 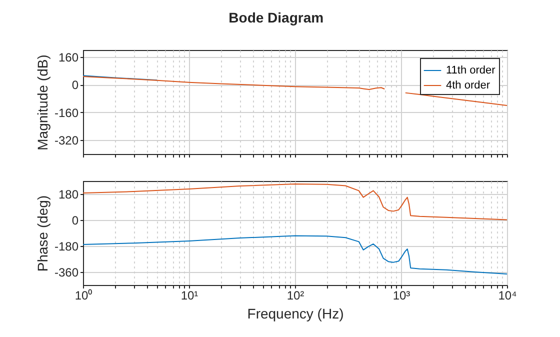 I want to click on x-tick-label: 10⁰, so click(x=83, y=295).